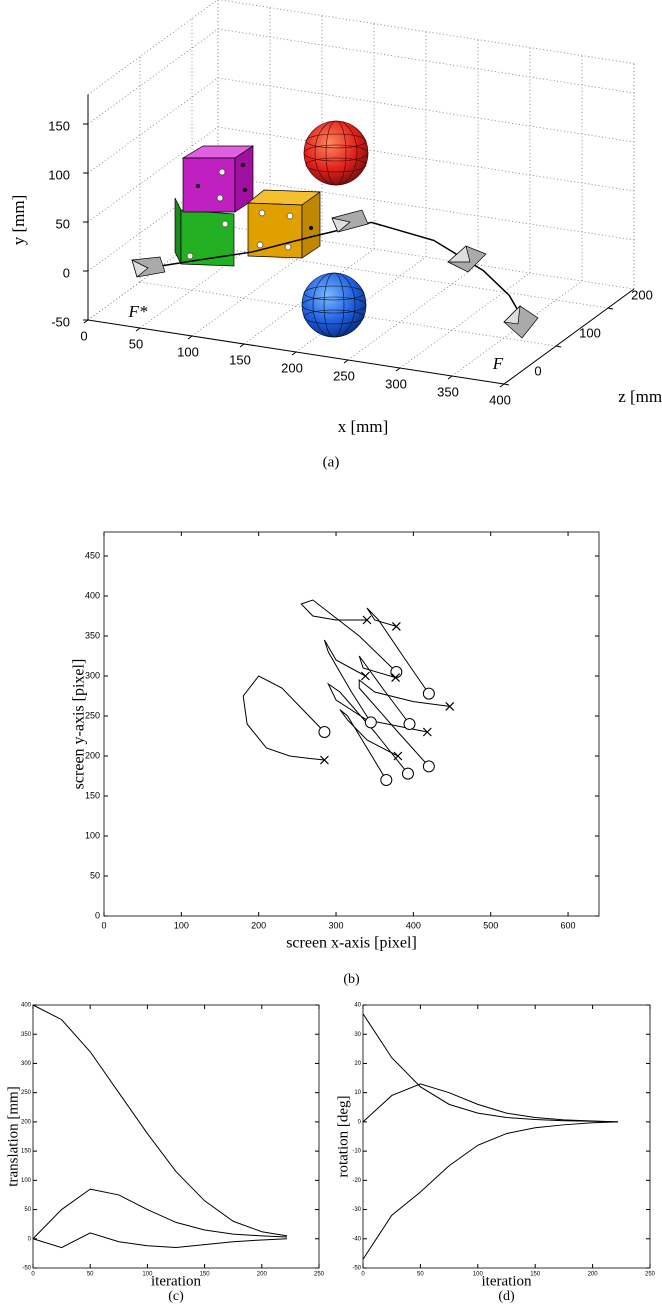 This screenshot has height=1305, width=662. I want to click on x-axis-label: screen x-axis [pixel], so click(351, 943).